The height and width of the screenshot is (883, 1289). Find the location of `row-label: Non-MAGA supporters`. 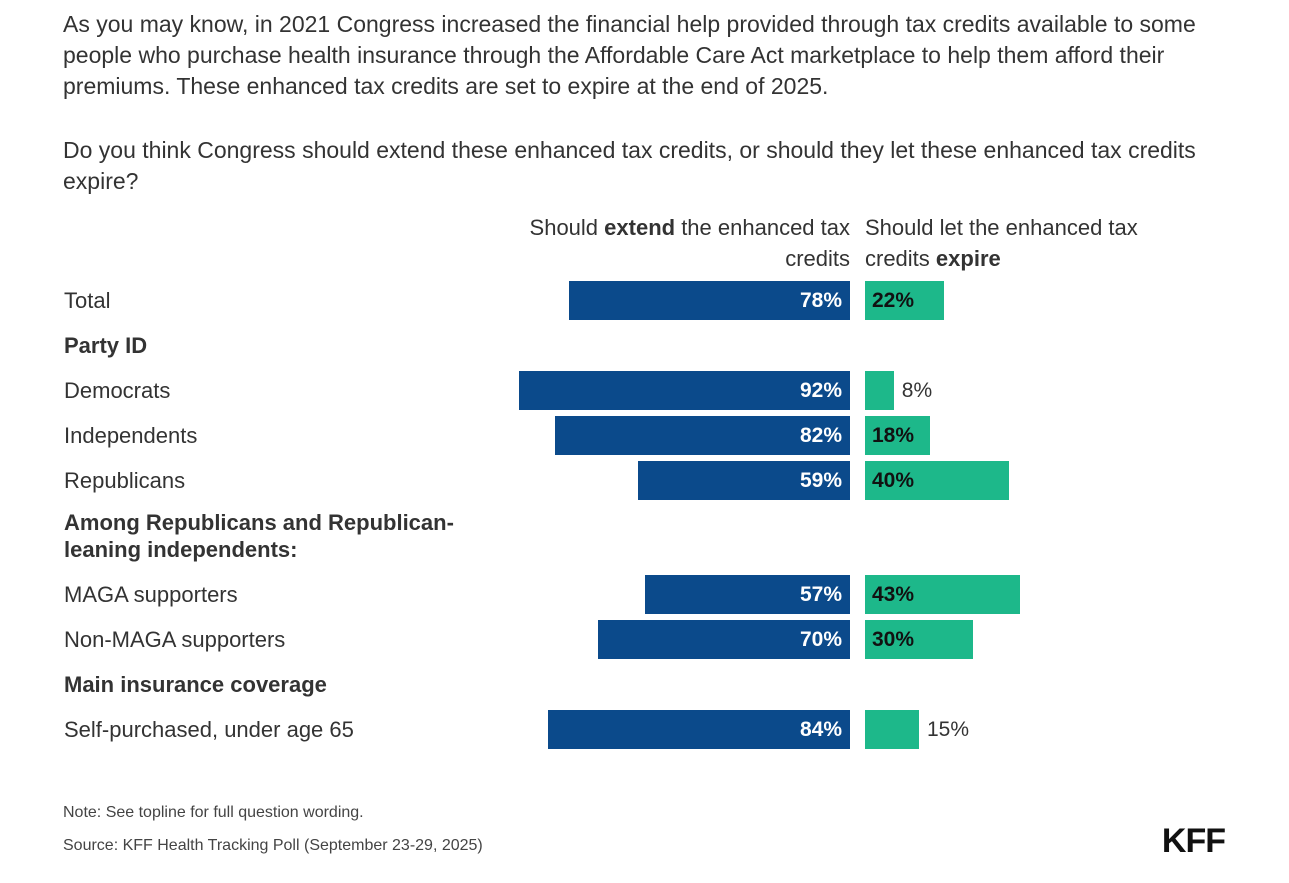

row-label: Non-MAGA supporters is located at coordinates (175, 639).